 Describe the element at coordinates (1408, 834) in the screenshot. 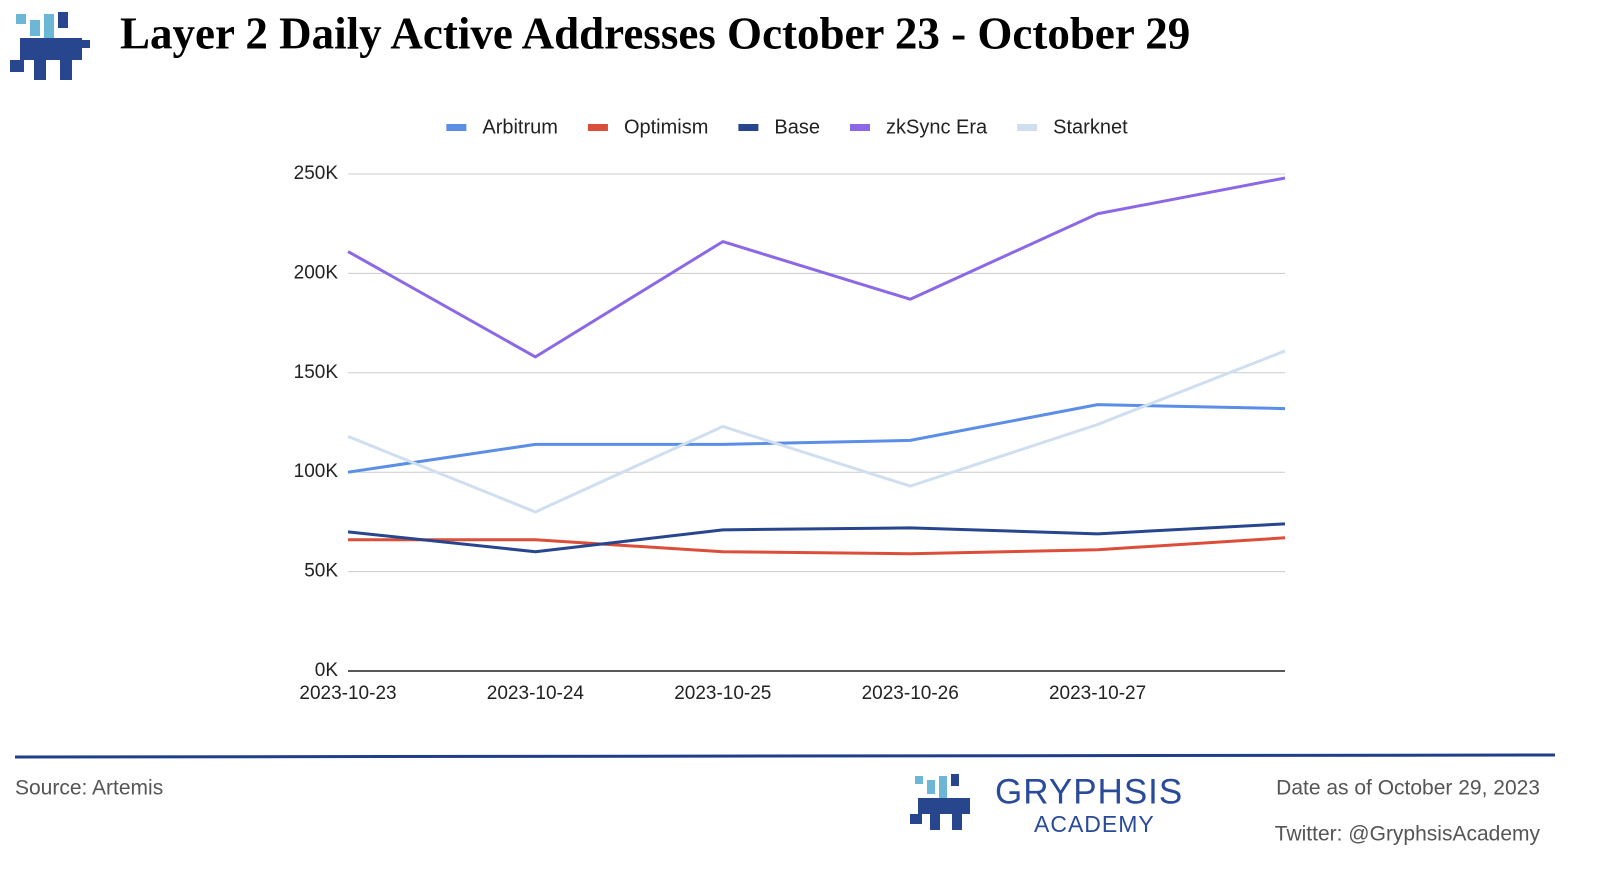

I see `twitter: Twitter: @GryphsisAcademy` at that location.